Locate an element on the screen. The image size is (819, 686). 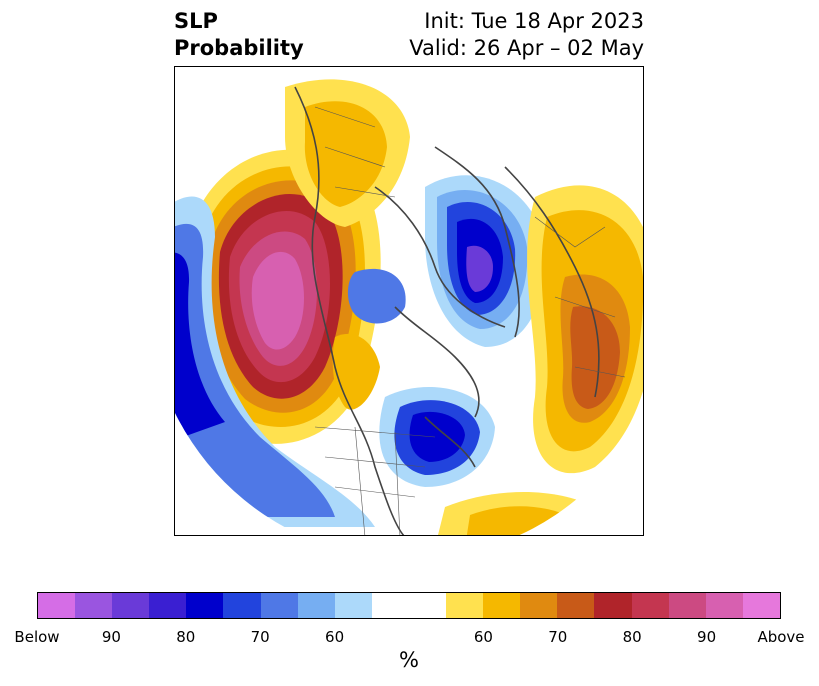
colorbar-tick-label: Below is located at coordinates (37, 637).